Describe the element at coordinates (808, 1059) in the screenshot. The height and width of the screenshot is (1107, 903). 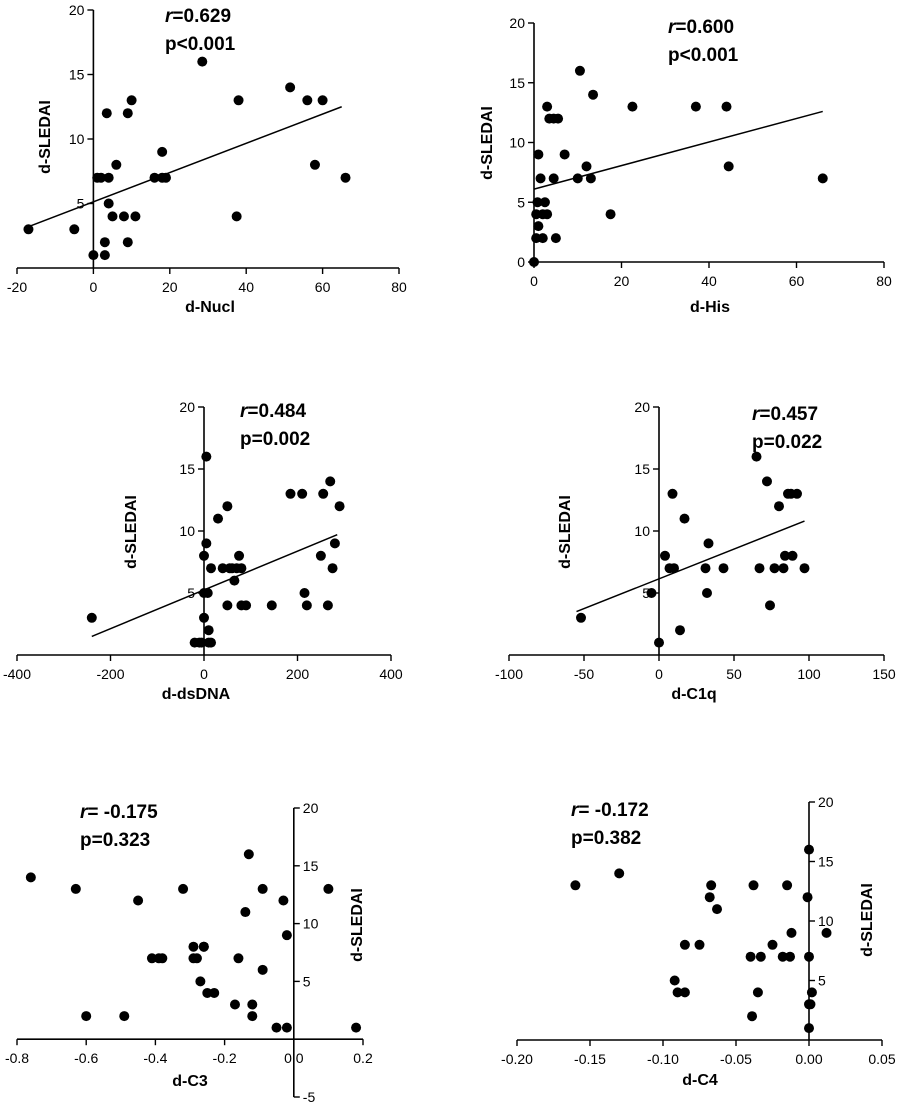
I see `x-tick-label: 0.00` at that location.